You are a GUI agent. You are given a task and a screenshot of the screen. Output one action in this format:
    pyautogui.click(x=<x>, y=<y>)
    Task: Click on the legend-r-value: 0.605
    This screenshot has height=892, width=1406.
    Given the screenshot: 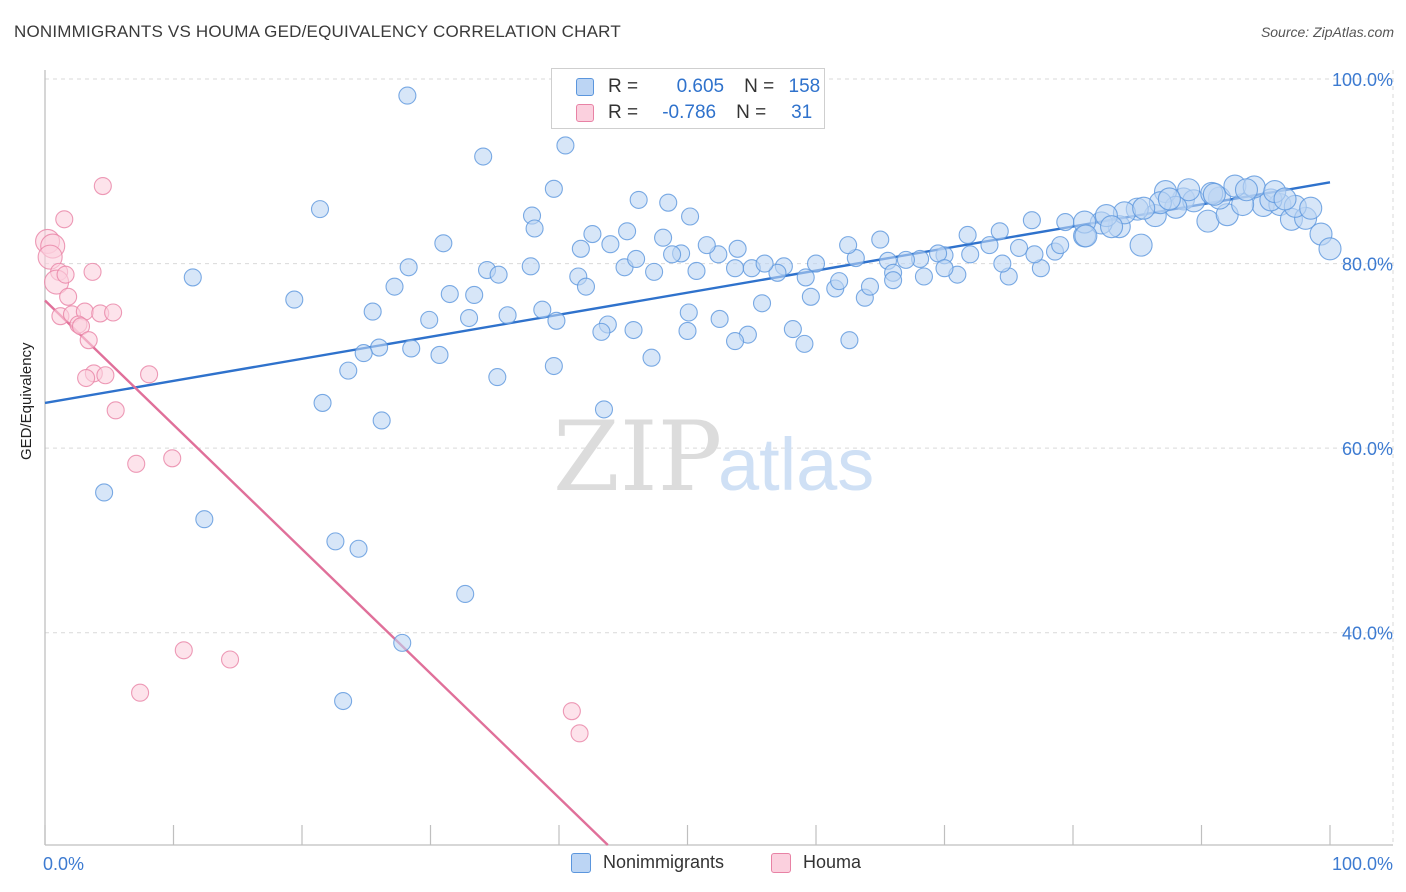 What is the action you would take?
    pyautogui.click(x=700, y=86)
    